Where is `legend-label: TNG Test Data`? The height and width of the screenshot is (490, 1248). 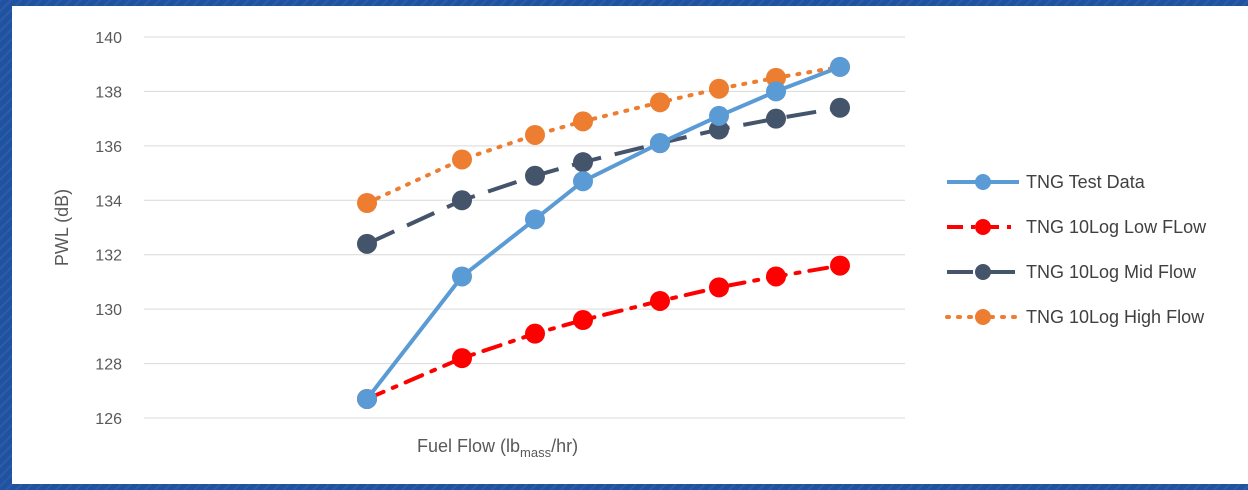
legend-label: TNG Test Data is located at coordinates (1086, 182).